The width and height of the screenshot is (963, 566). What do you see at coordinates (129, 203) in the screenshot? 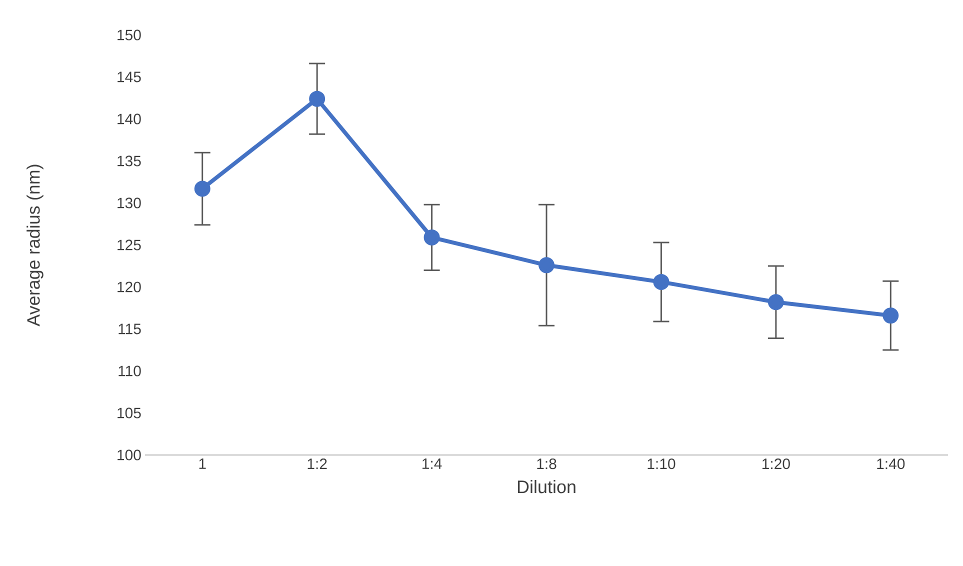
I see `y-tick-label: 130` at bounding box center [129, 203].